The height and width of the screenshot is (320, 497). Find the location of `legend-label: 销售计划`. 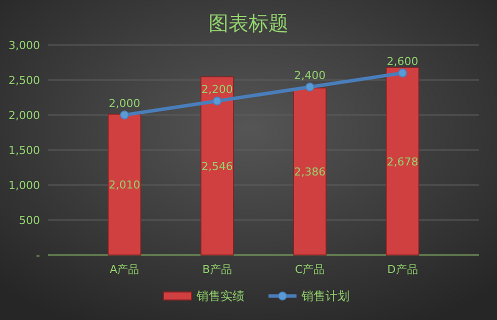

legend-label: 销售计划 is located at coordinates (325, 296).